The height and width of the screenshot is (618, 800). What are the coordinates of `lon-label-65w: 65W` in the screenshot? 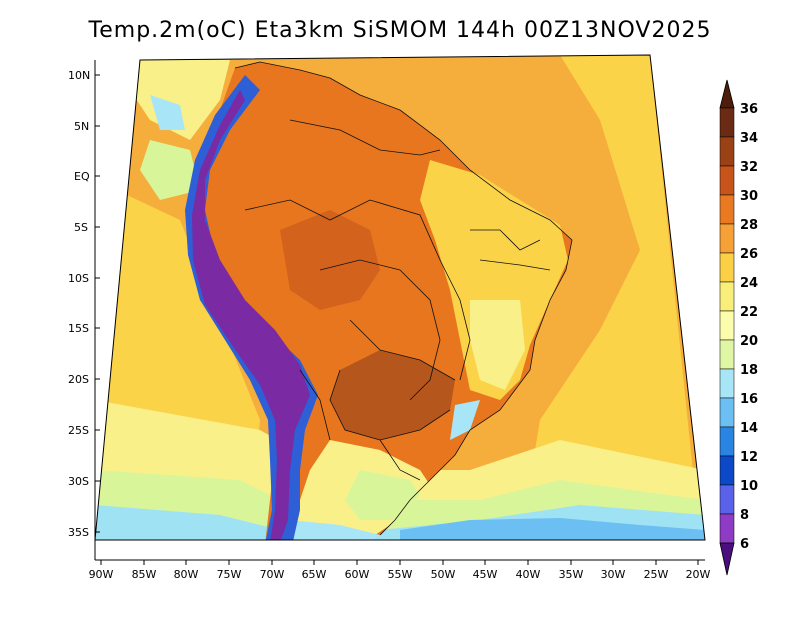 It's located at (314, 574).